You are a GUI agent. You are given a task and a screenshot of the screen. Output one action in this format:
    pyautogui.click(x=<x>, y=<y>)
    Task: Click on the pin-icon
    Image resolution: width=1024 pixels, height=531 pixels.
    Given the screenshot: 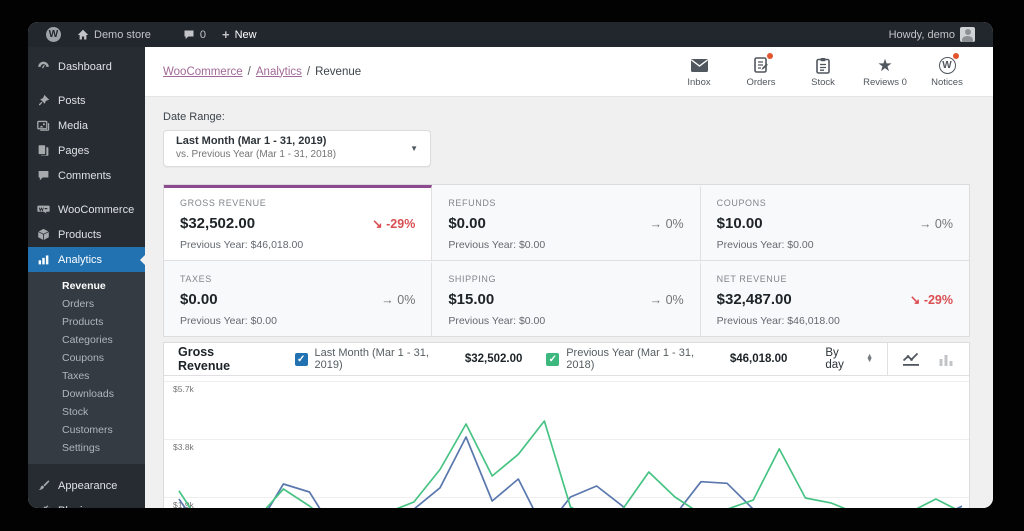 What is the action you would take?
    pyautogui.click(x=43, y=100)
    